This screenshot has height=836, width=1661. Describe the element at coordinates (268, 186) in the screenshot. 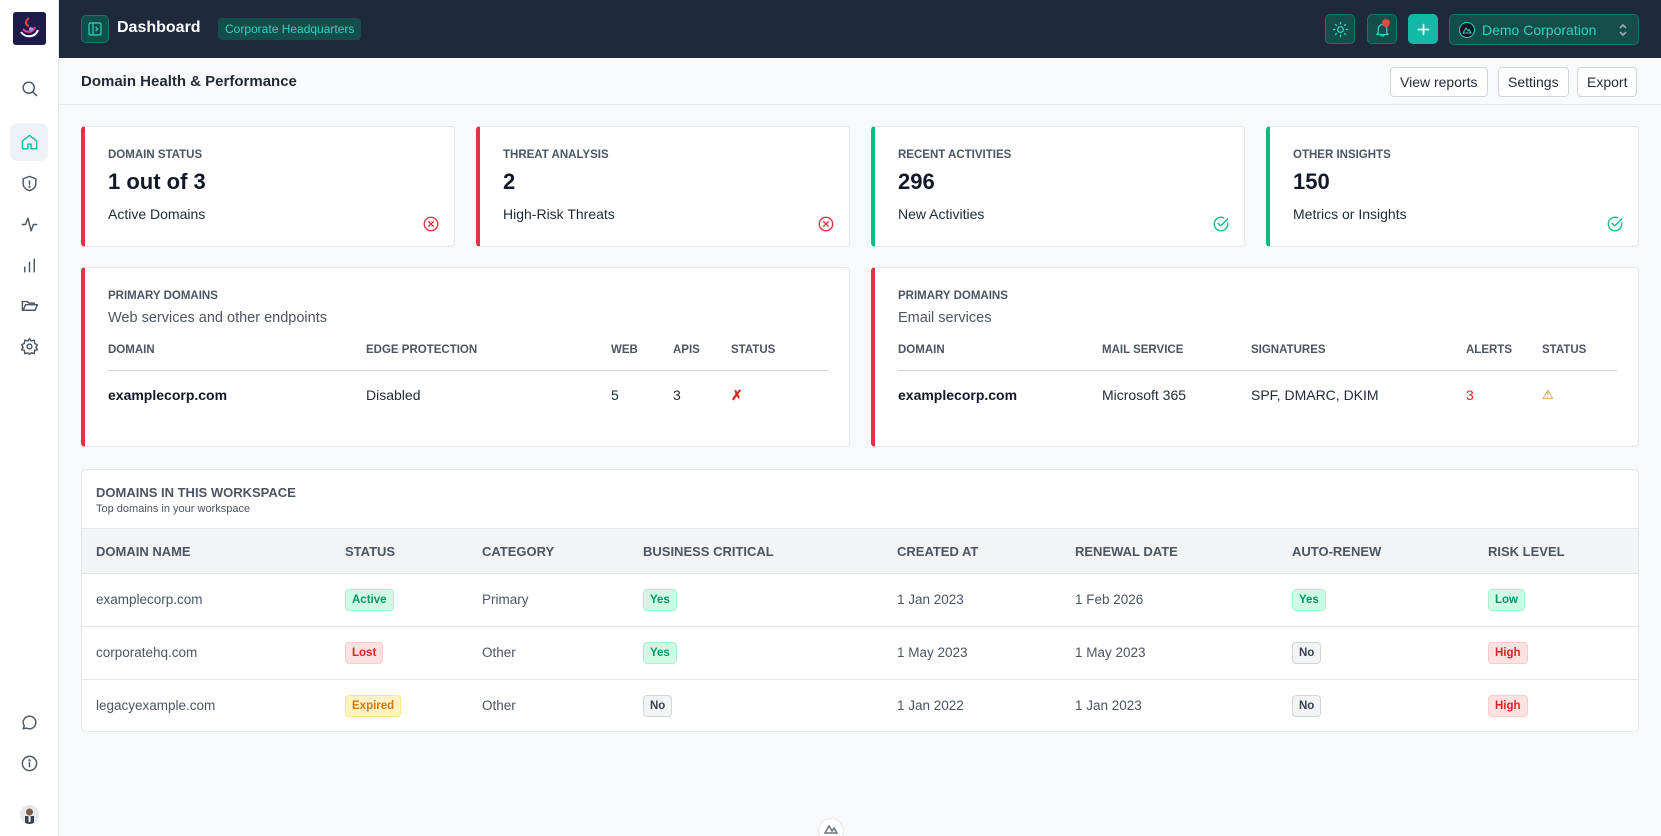

I see `stat-card-domain-status: DOMAIN STATUS 1 out of 3 Active Domains` at that location.